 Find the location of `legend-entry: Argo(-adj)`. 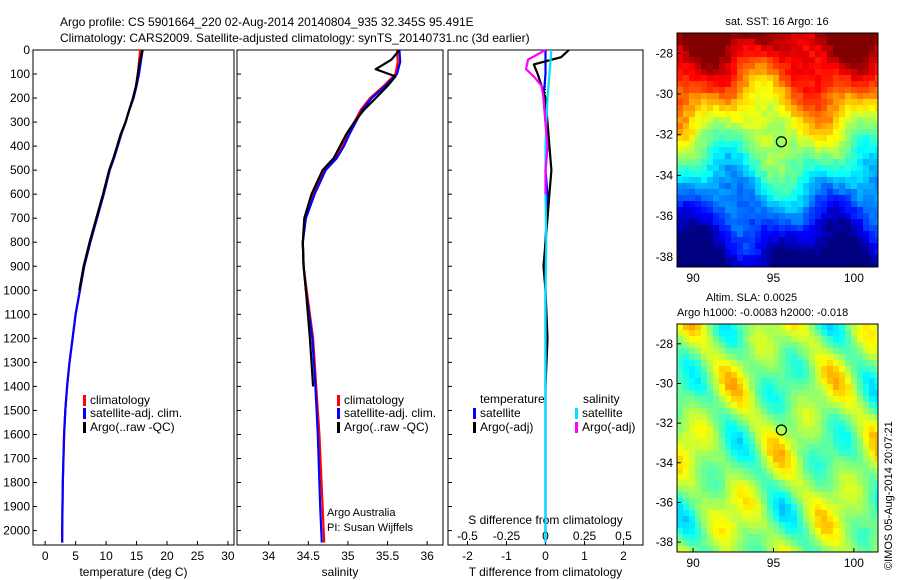

legend-entry: Argo(-adj) is located at coordinates (608, 427).